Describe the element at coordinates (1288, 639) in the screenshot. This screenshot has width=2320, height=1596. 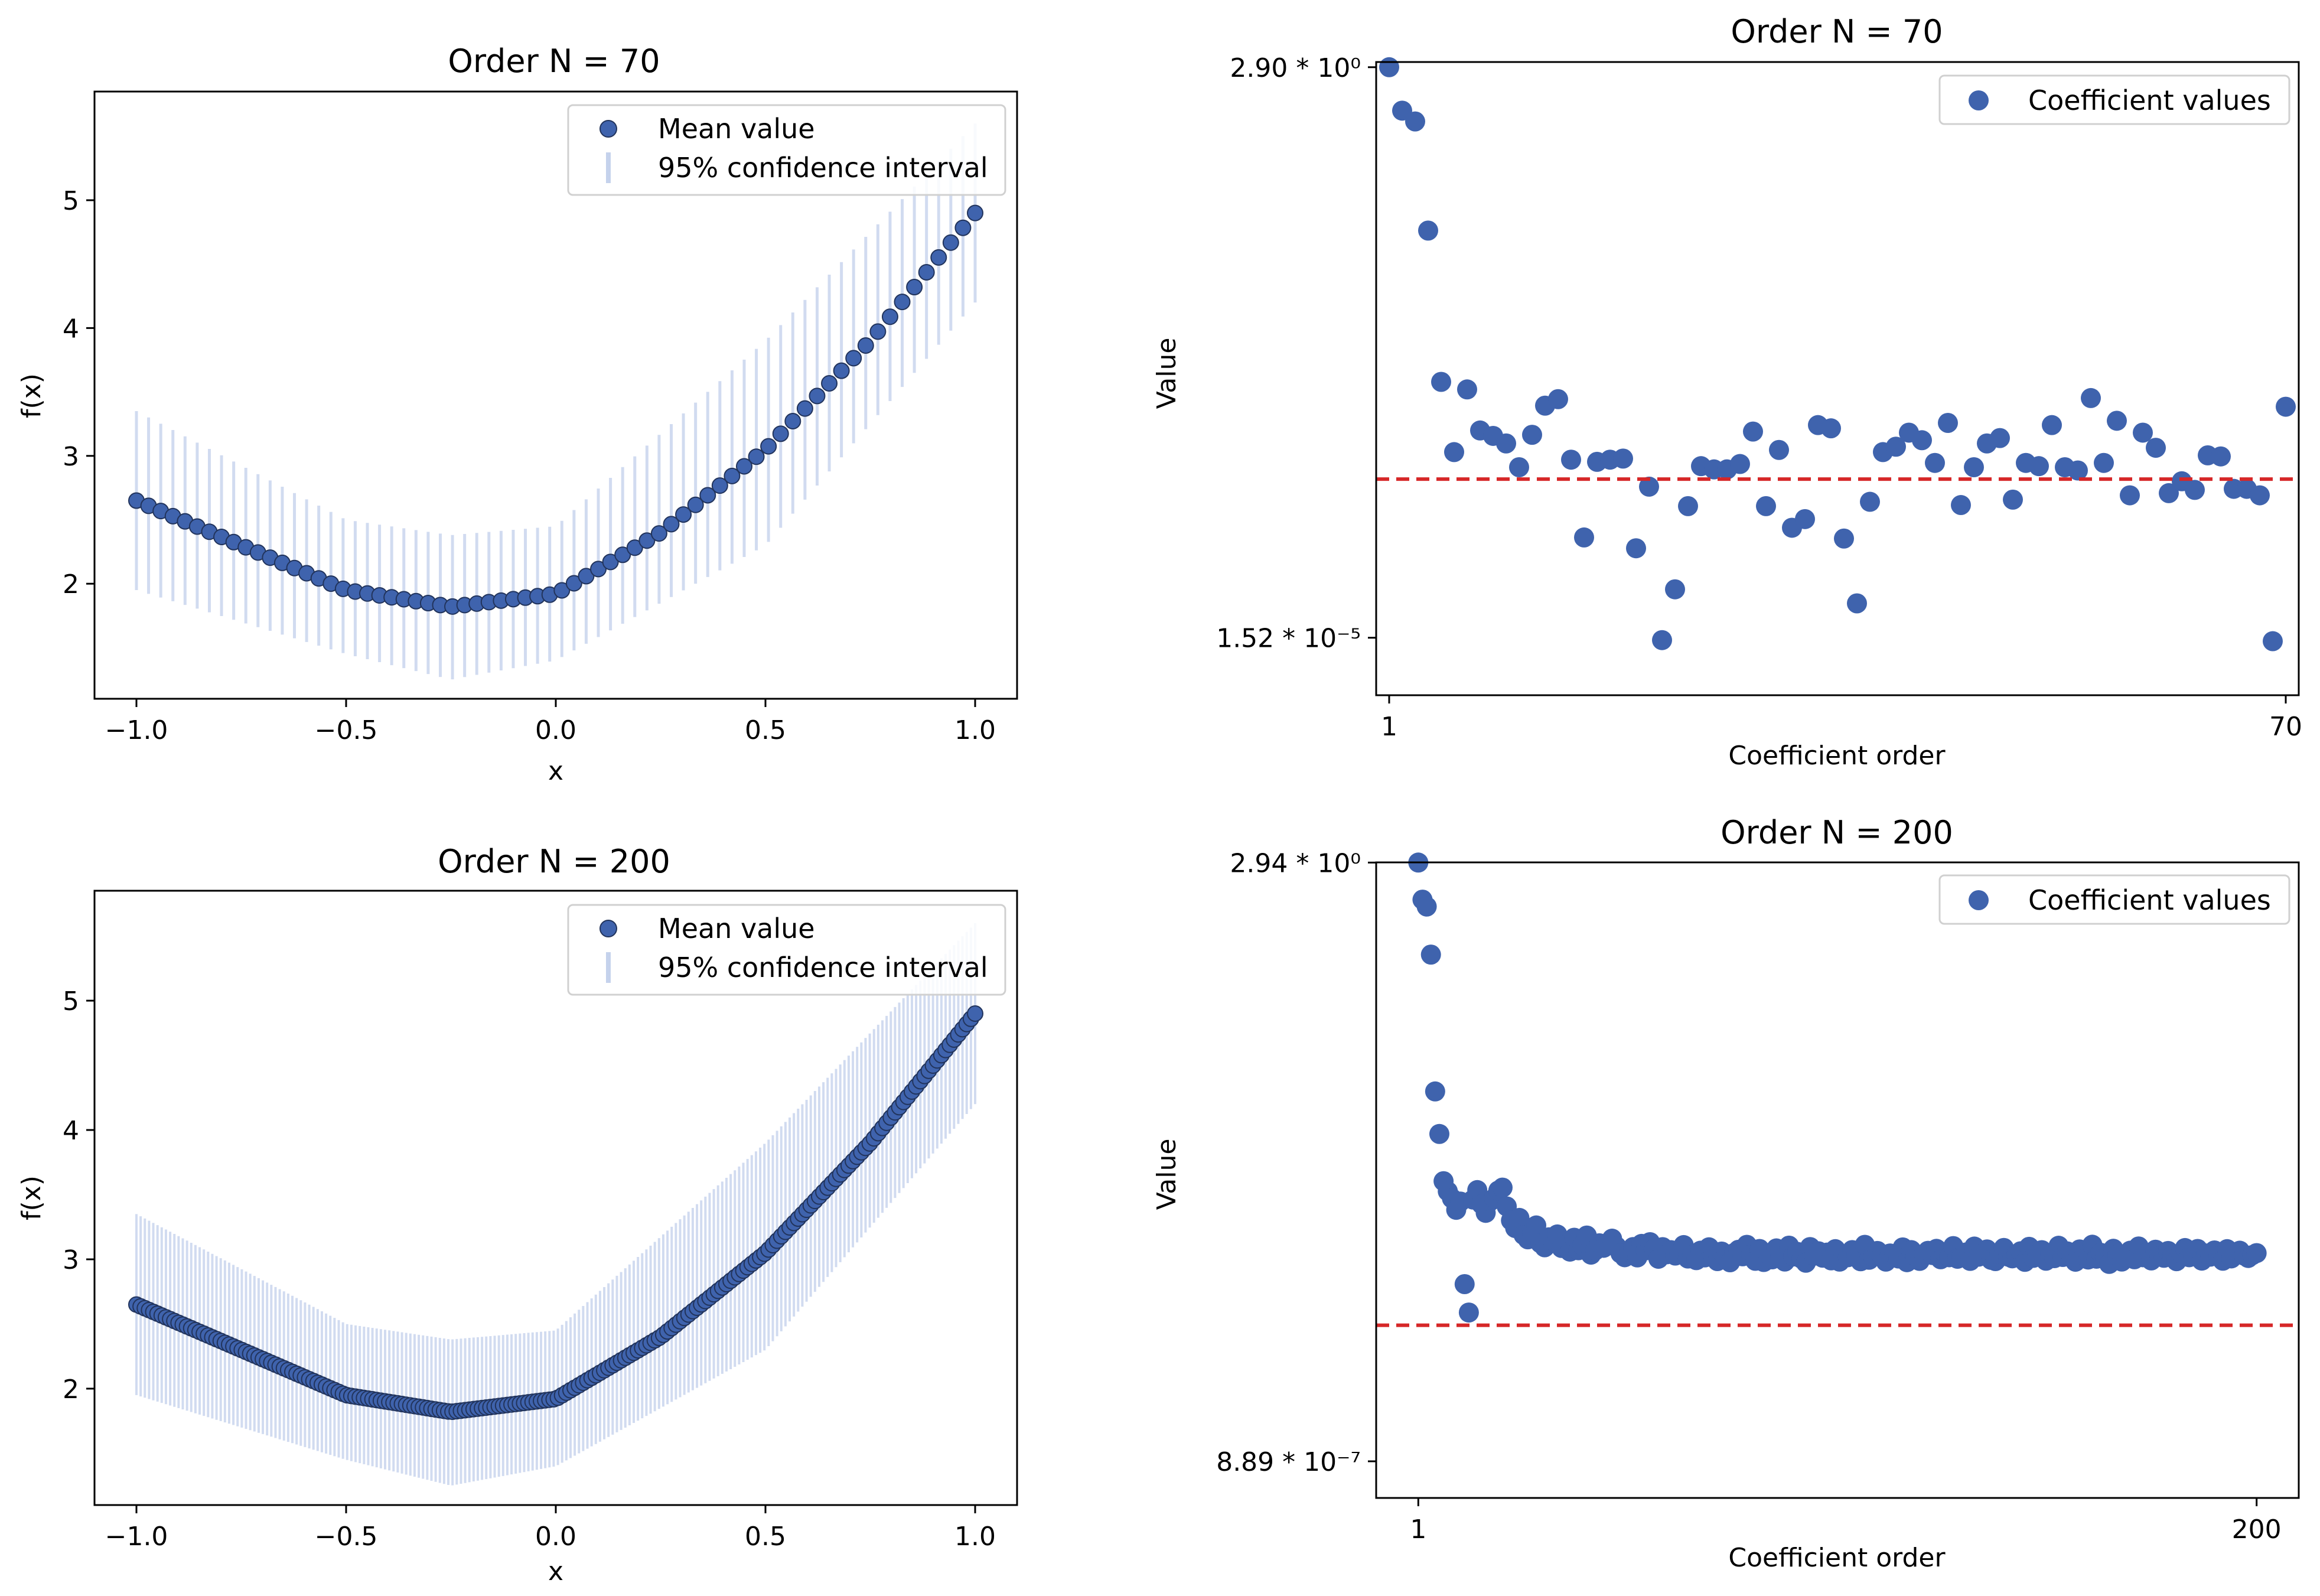
I see `y-tick-label: 1.52 * 10⁻⁵` at that location.